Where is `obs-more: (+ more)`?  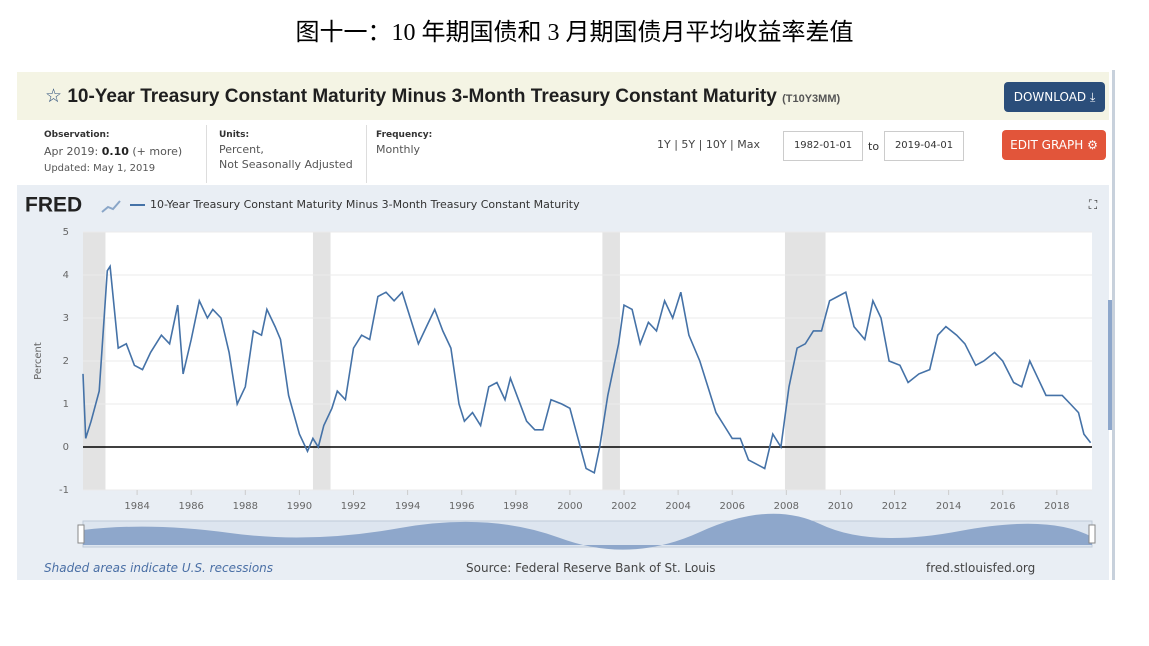 obs-more: (+ more) is located at coordinates (157, 151).